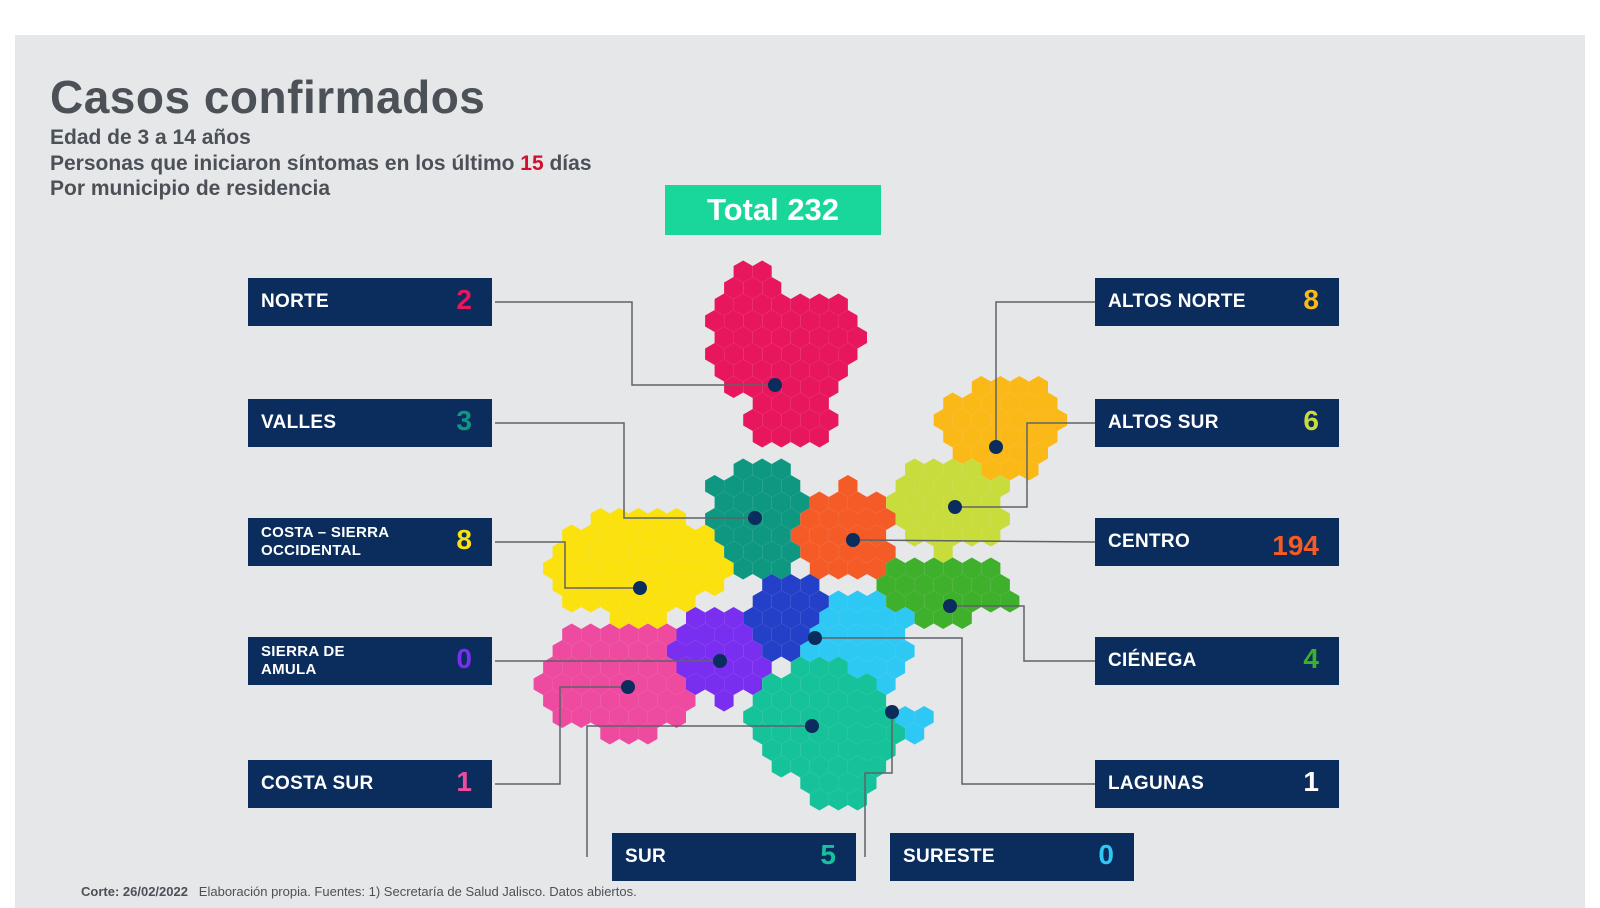  What do you see at coordinates (1217, 784) in the screenshot?
I see `region-box-lagunas: LAGUNAS 1` at bounding box center [1217, 784].